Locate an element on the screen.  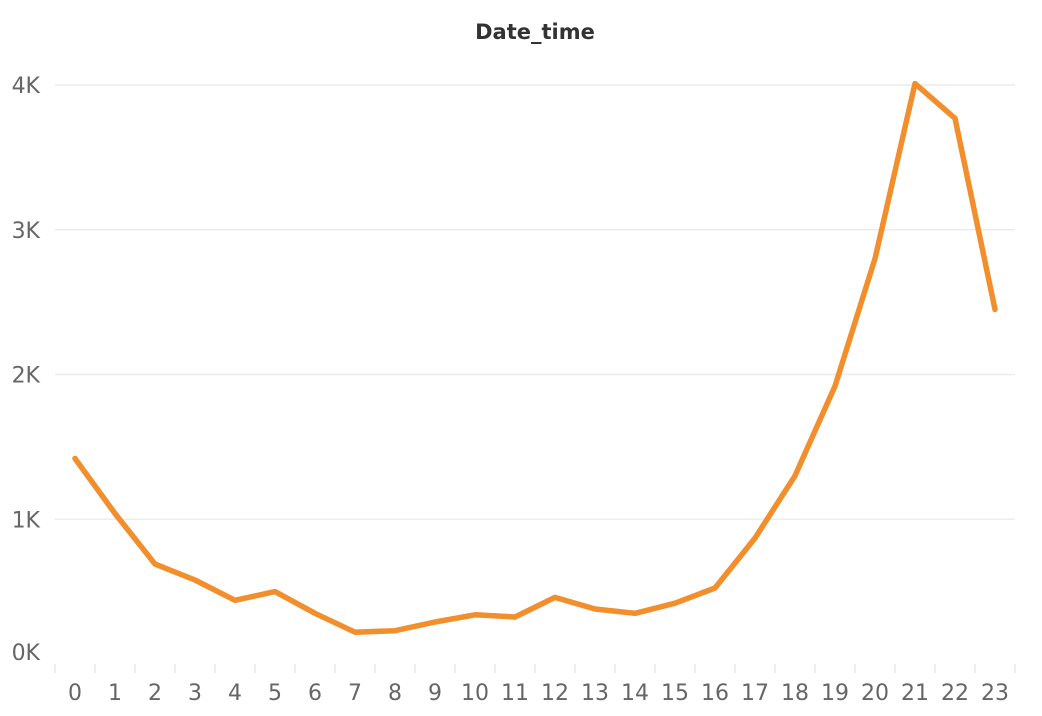
x-tick-label: 23 is located at coordinates (995, 693).